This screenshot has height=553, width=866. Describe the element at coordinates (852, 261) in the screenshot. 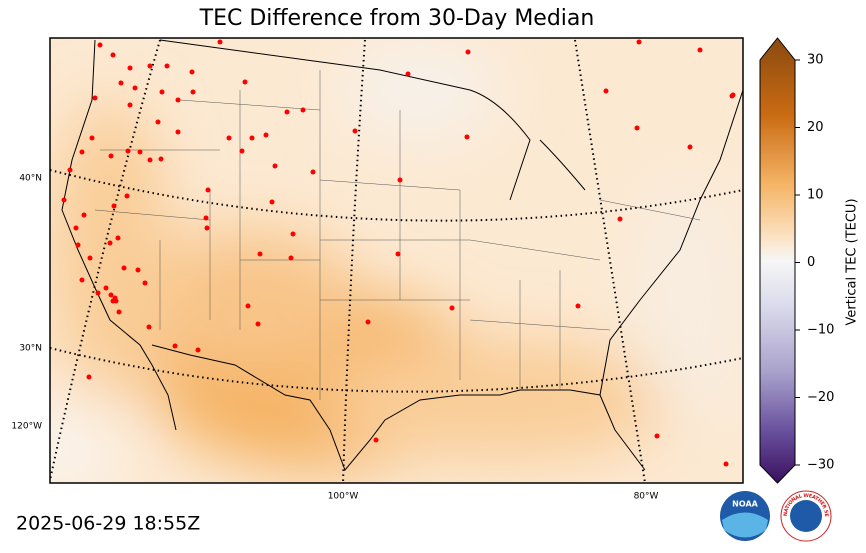

I see `colorbar-label: Vertical TEC (TECU)` at that location.